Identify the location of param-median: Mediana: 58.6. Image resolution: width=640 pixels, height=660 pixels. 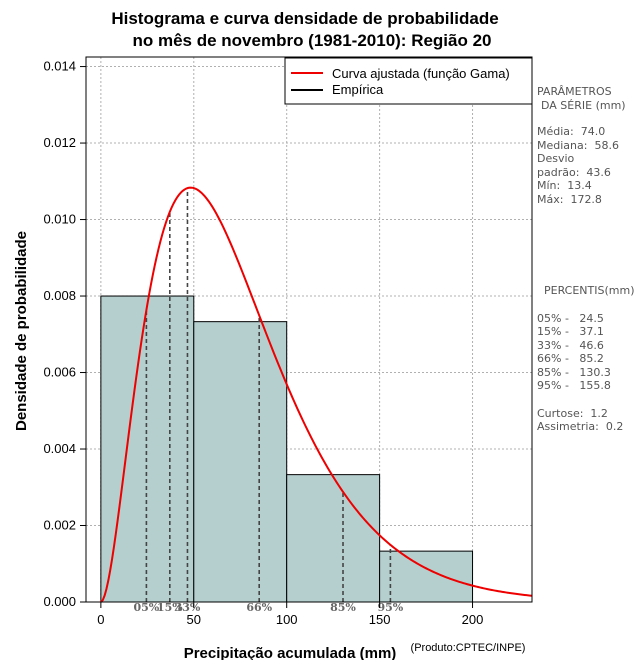
(578, 145).